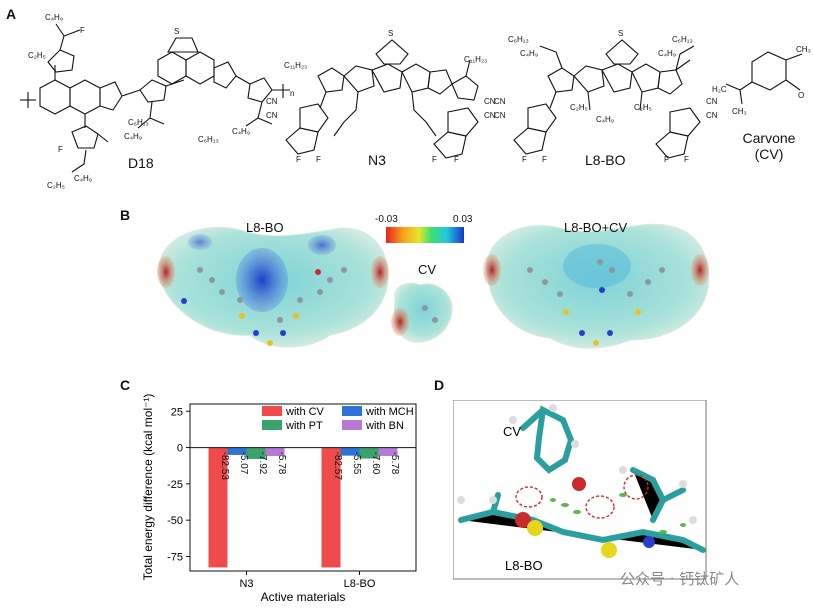 The height and width of the screenshot is (610, 813). What do you see at coordinates (148, 487) in the screenshot?
I see `chart-y-axis-label: Total energy difference (kcal mol⁻¹)` at bounding box center [148, 487].